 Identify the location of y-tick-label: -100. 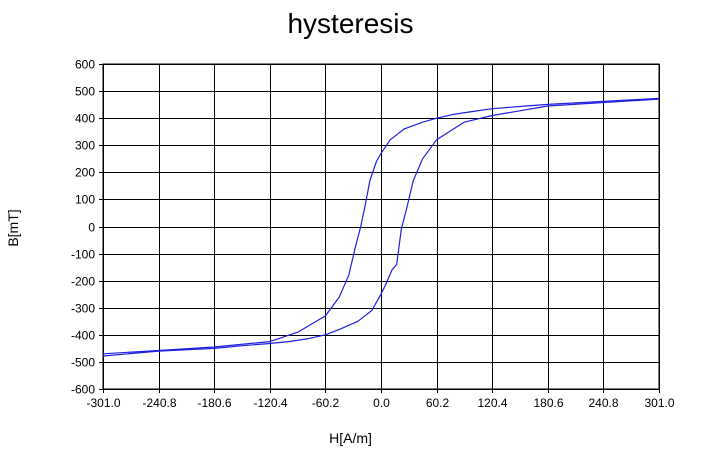
(83, 255).